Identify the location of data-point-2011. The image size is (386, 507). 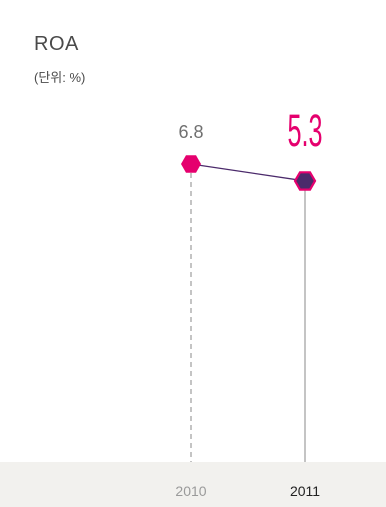
(305, 180).